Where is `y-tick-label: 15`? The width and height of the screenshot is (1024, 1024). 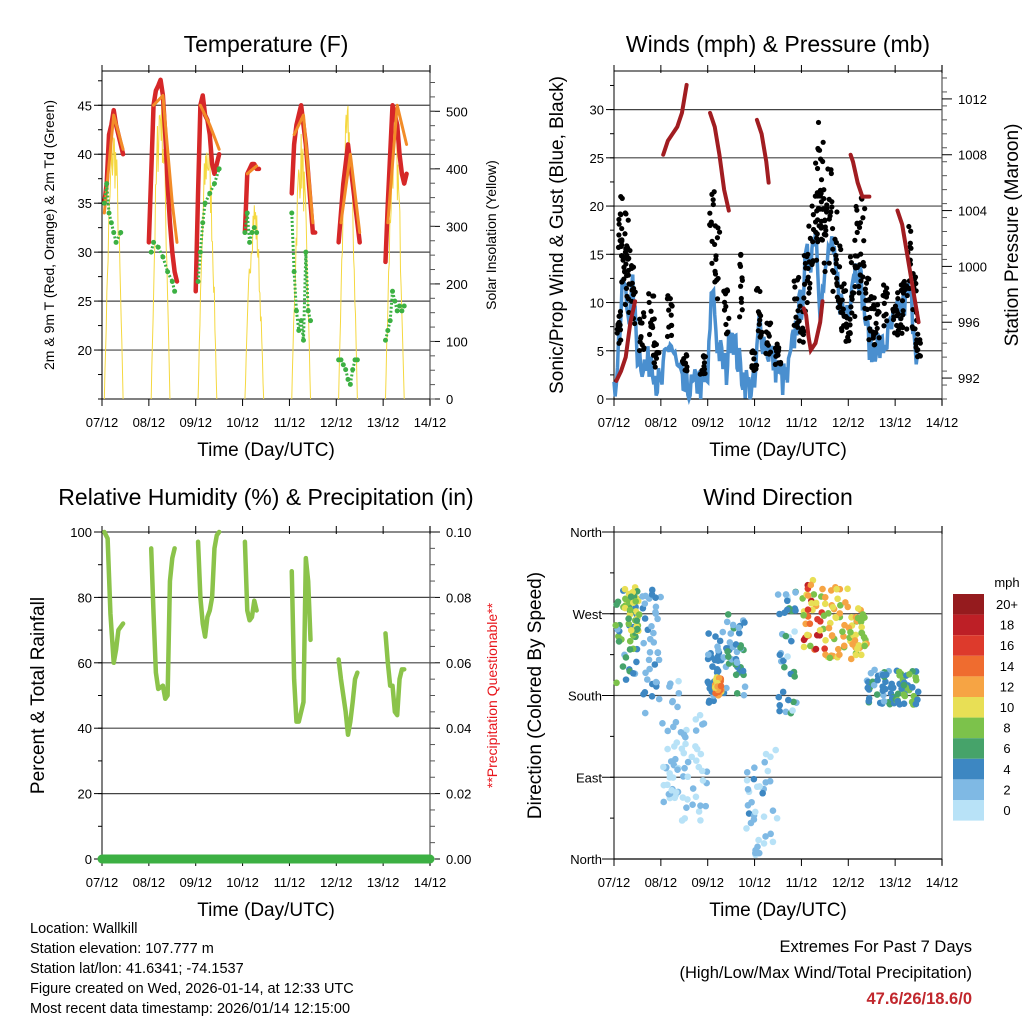
y-tick-label: 15 is located at coordinates (597, 254).